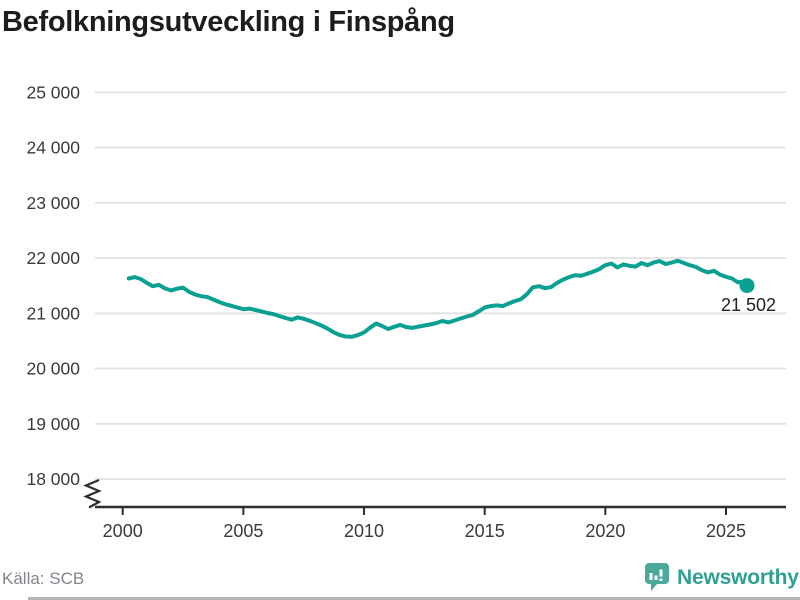 The image size is (800, 600). Describe the element at coordinates (53, 479) in the screenshot. I see `y-axis-label: 18 000` at that location.